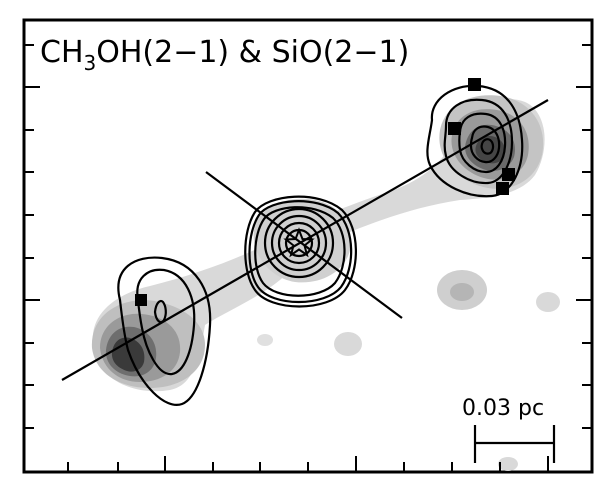 This screenshot has width=610, height=483. I want to click on square-marker-ne-left, so click(454, 128).